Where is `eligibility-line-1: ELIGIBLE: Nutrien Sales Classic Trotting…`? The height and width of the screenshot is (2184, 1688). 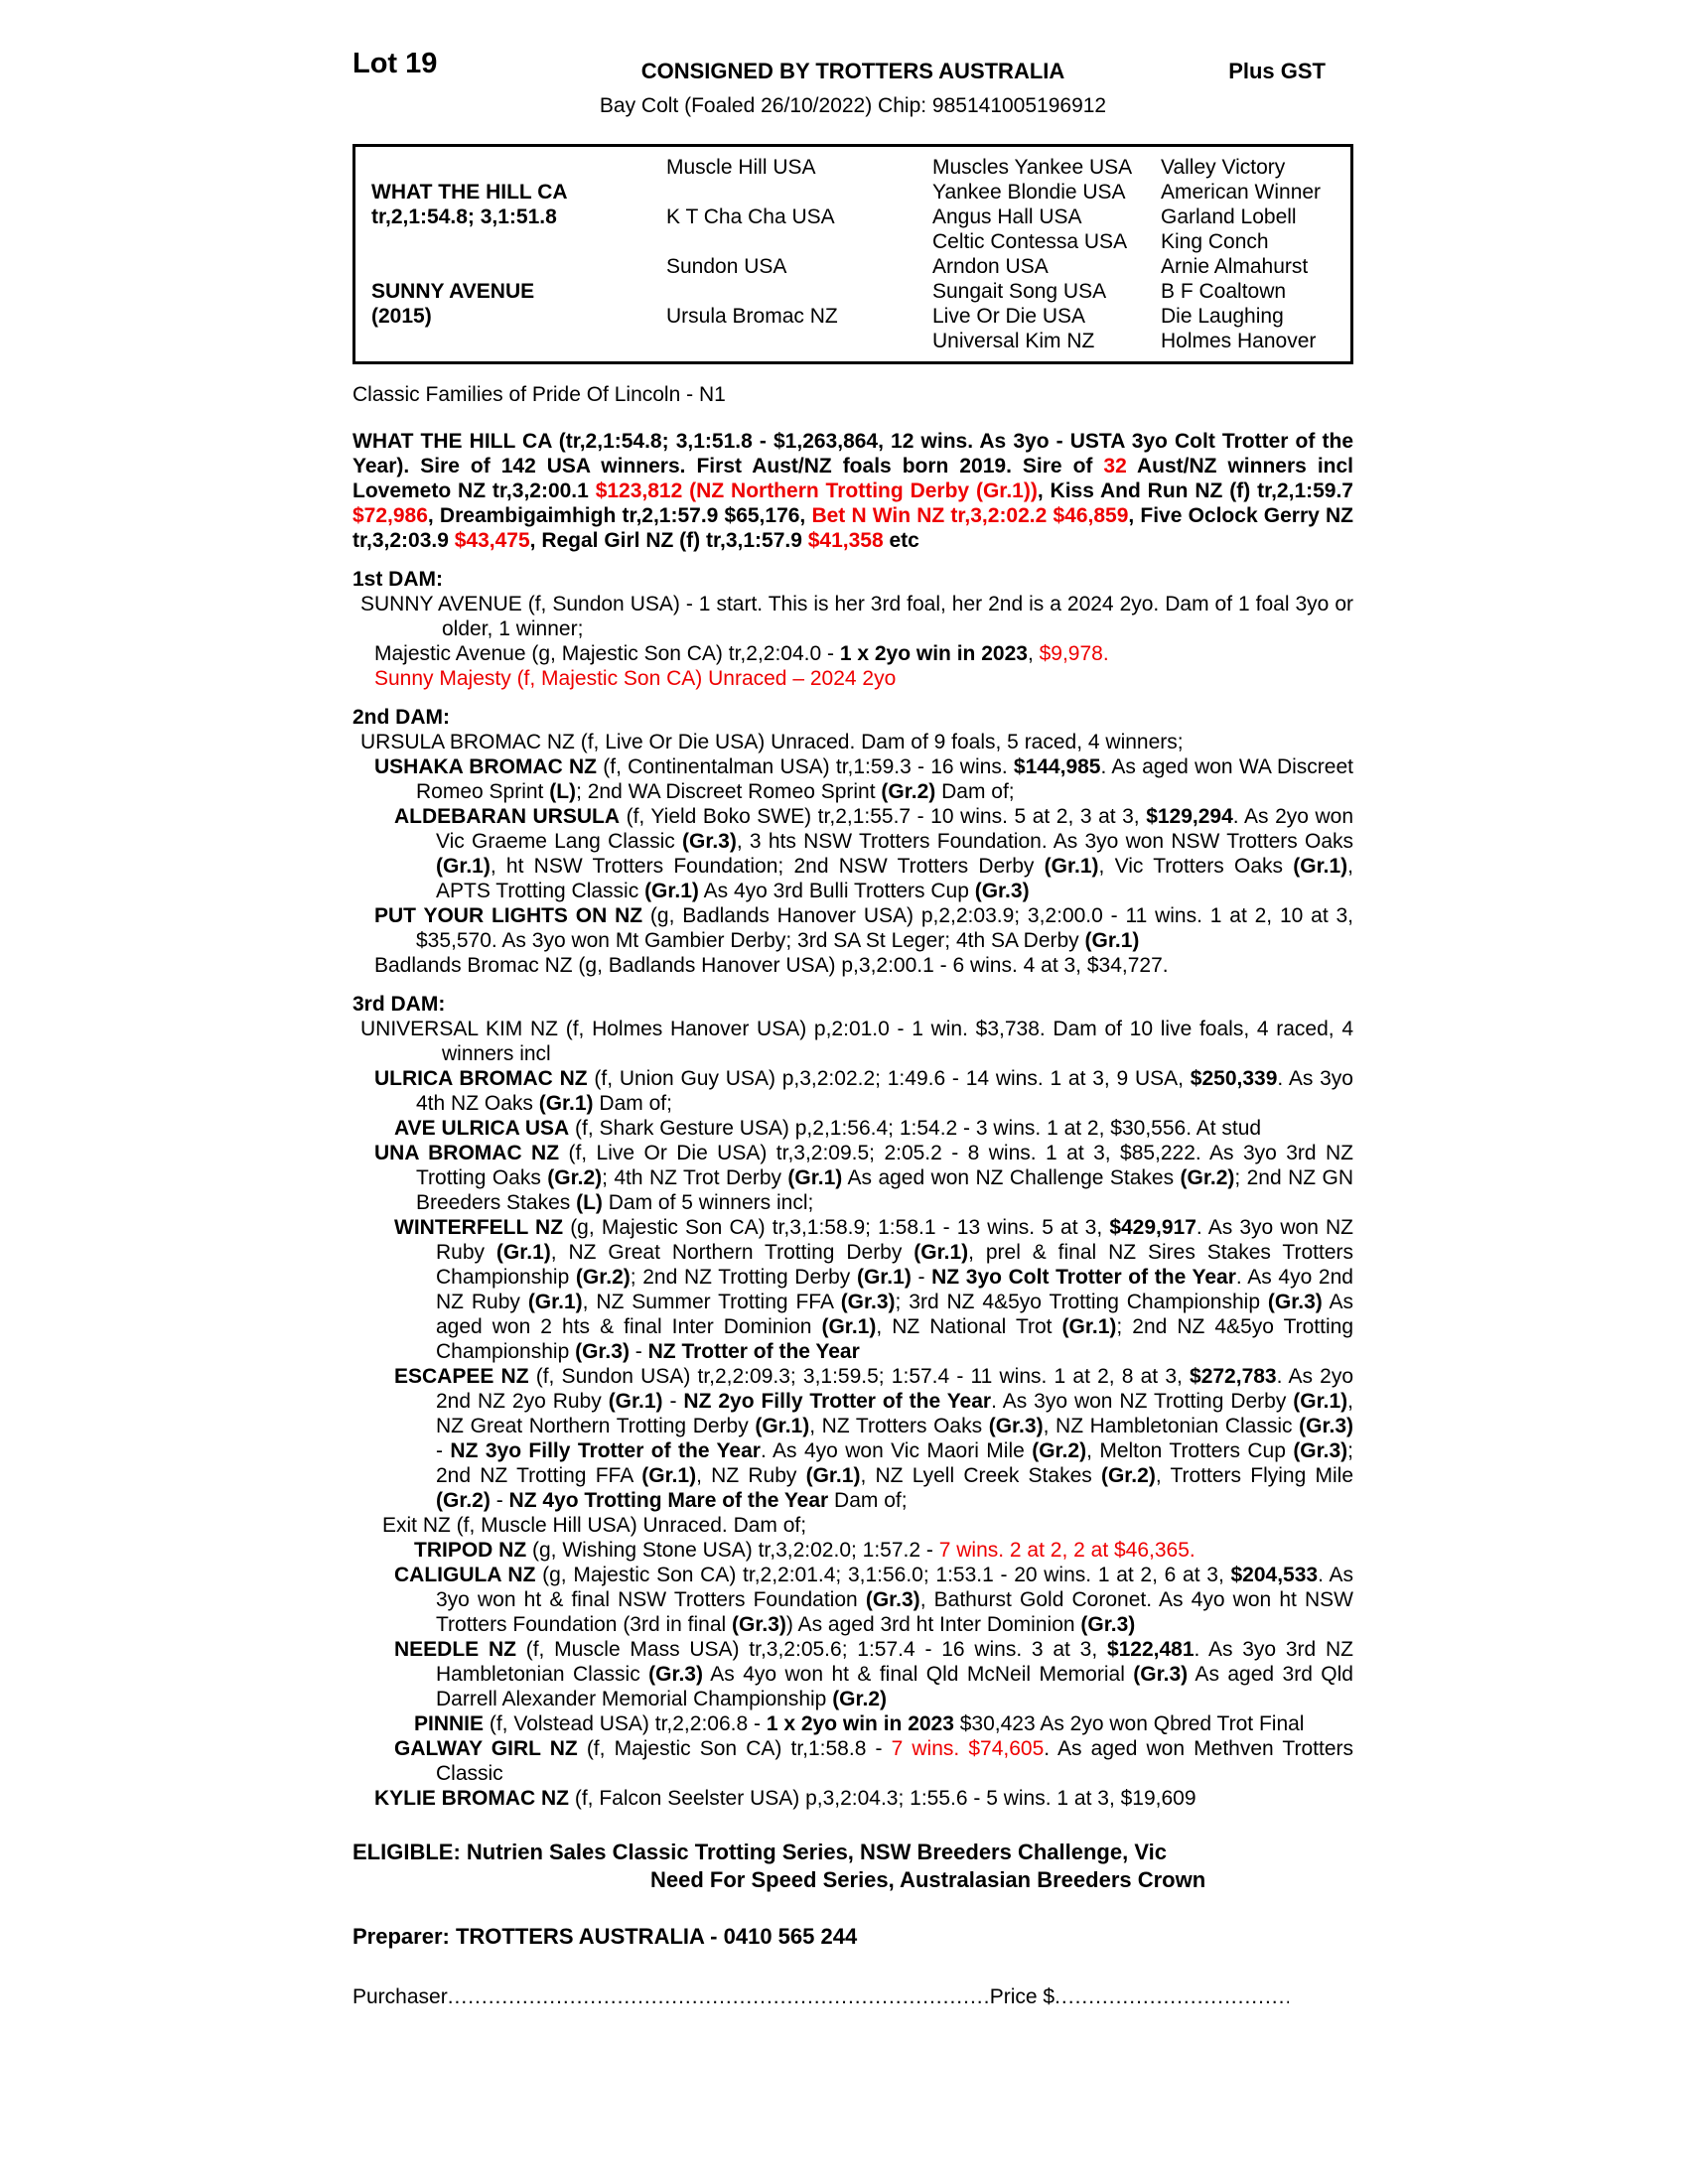 eligibility-line-1: ELIGIBLE: Nutrien Sales Classic Trotting… is located at coordinates (759, 1852).